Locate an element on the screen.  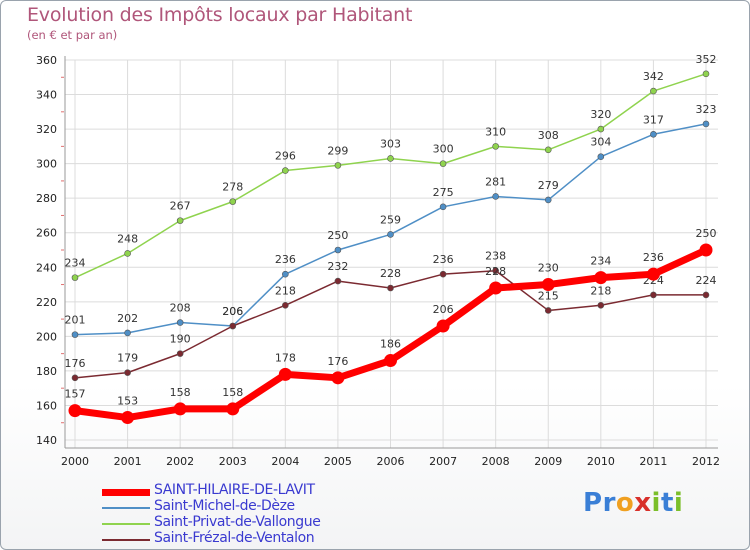
x-tick-label: 2008 is located at coordinates (496, 461).